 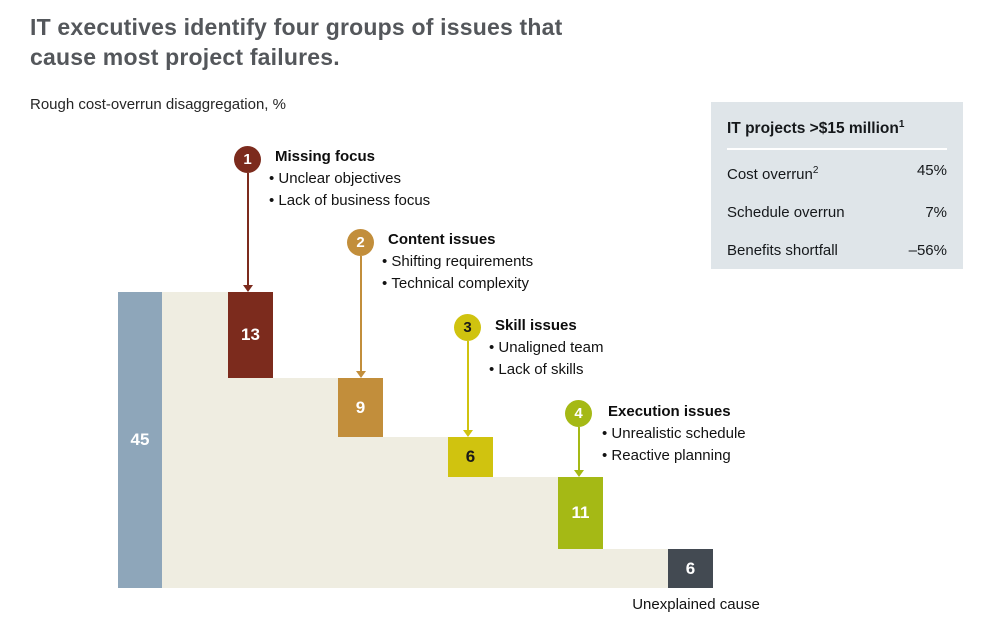 I want to click on bar-value-label: 11, so click(x=580, y=512).